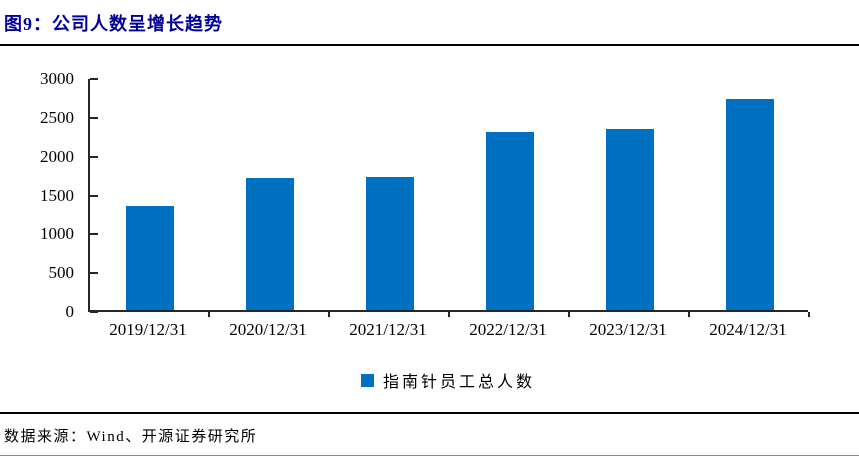 Image resolution: width=859 pixels, height=457 pixels. What do you see at coordinates (268, 329) in the screenshot?
I see `x-axis-tick-label: 2020/12/31` at bounding box center [268, 329].